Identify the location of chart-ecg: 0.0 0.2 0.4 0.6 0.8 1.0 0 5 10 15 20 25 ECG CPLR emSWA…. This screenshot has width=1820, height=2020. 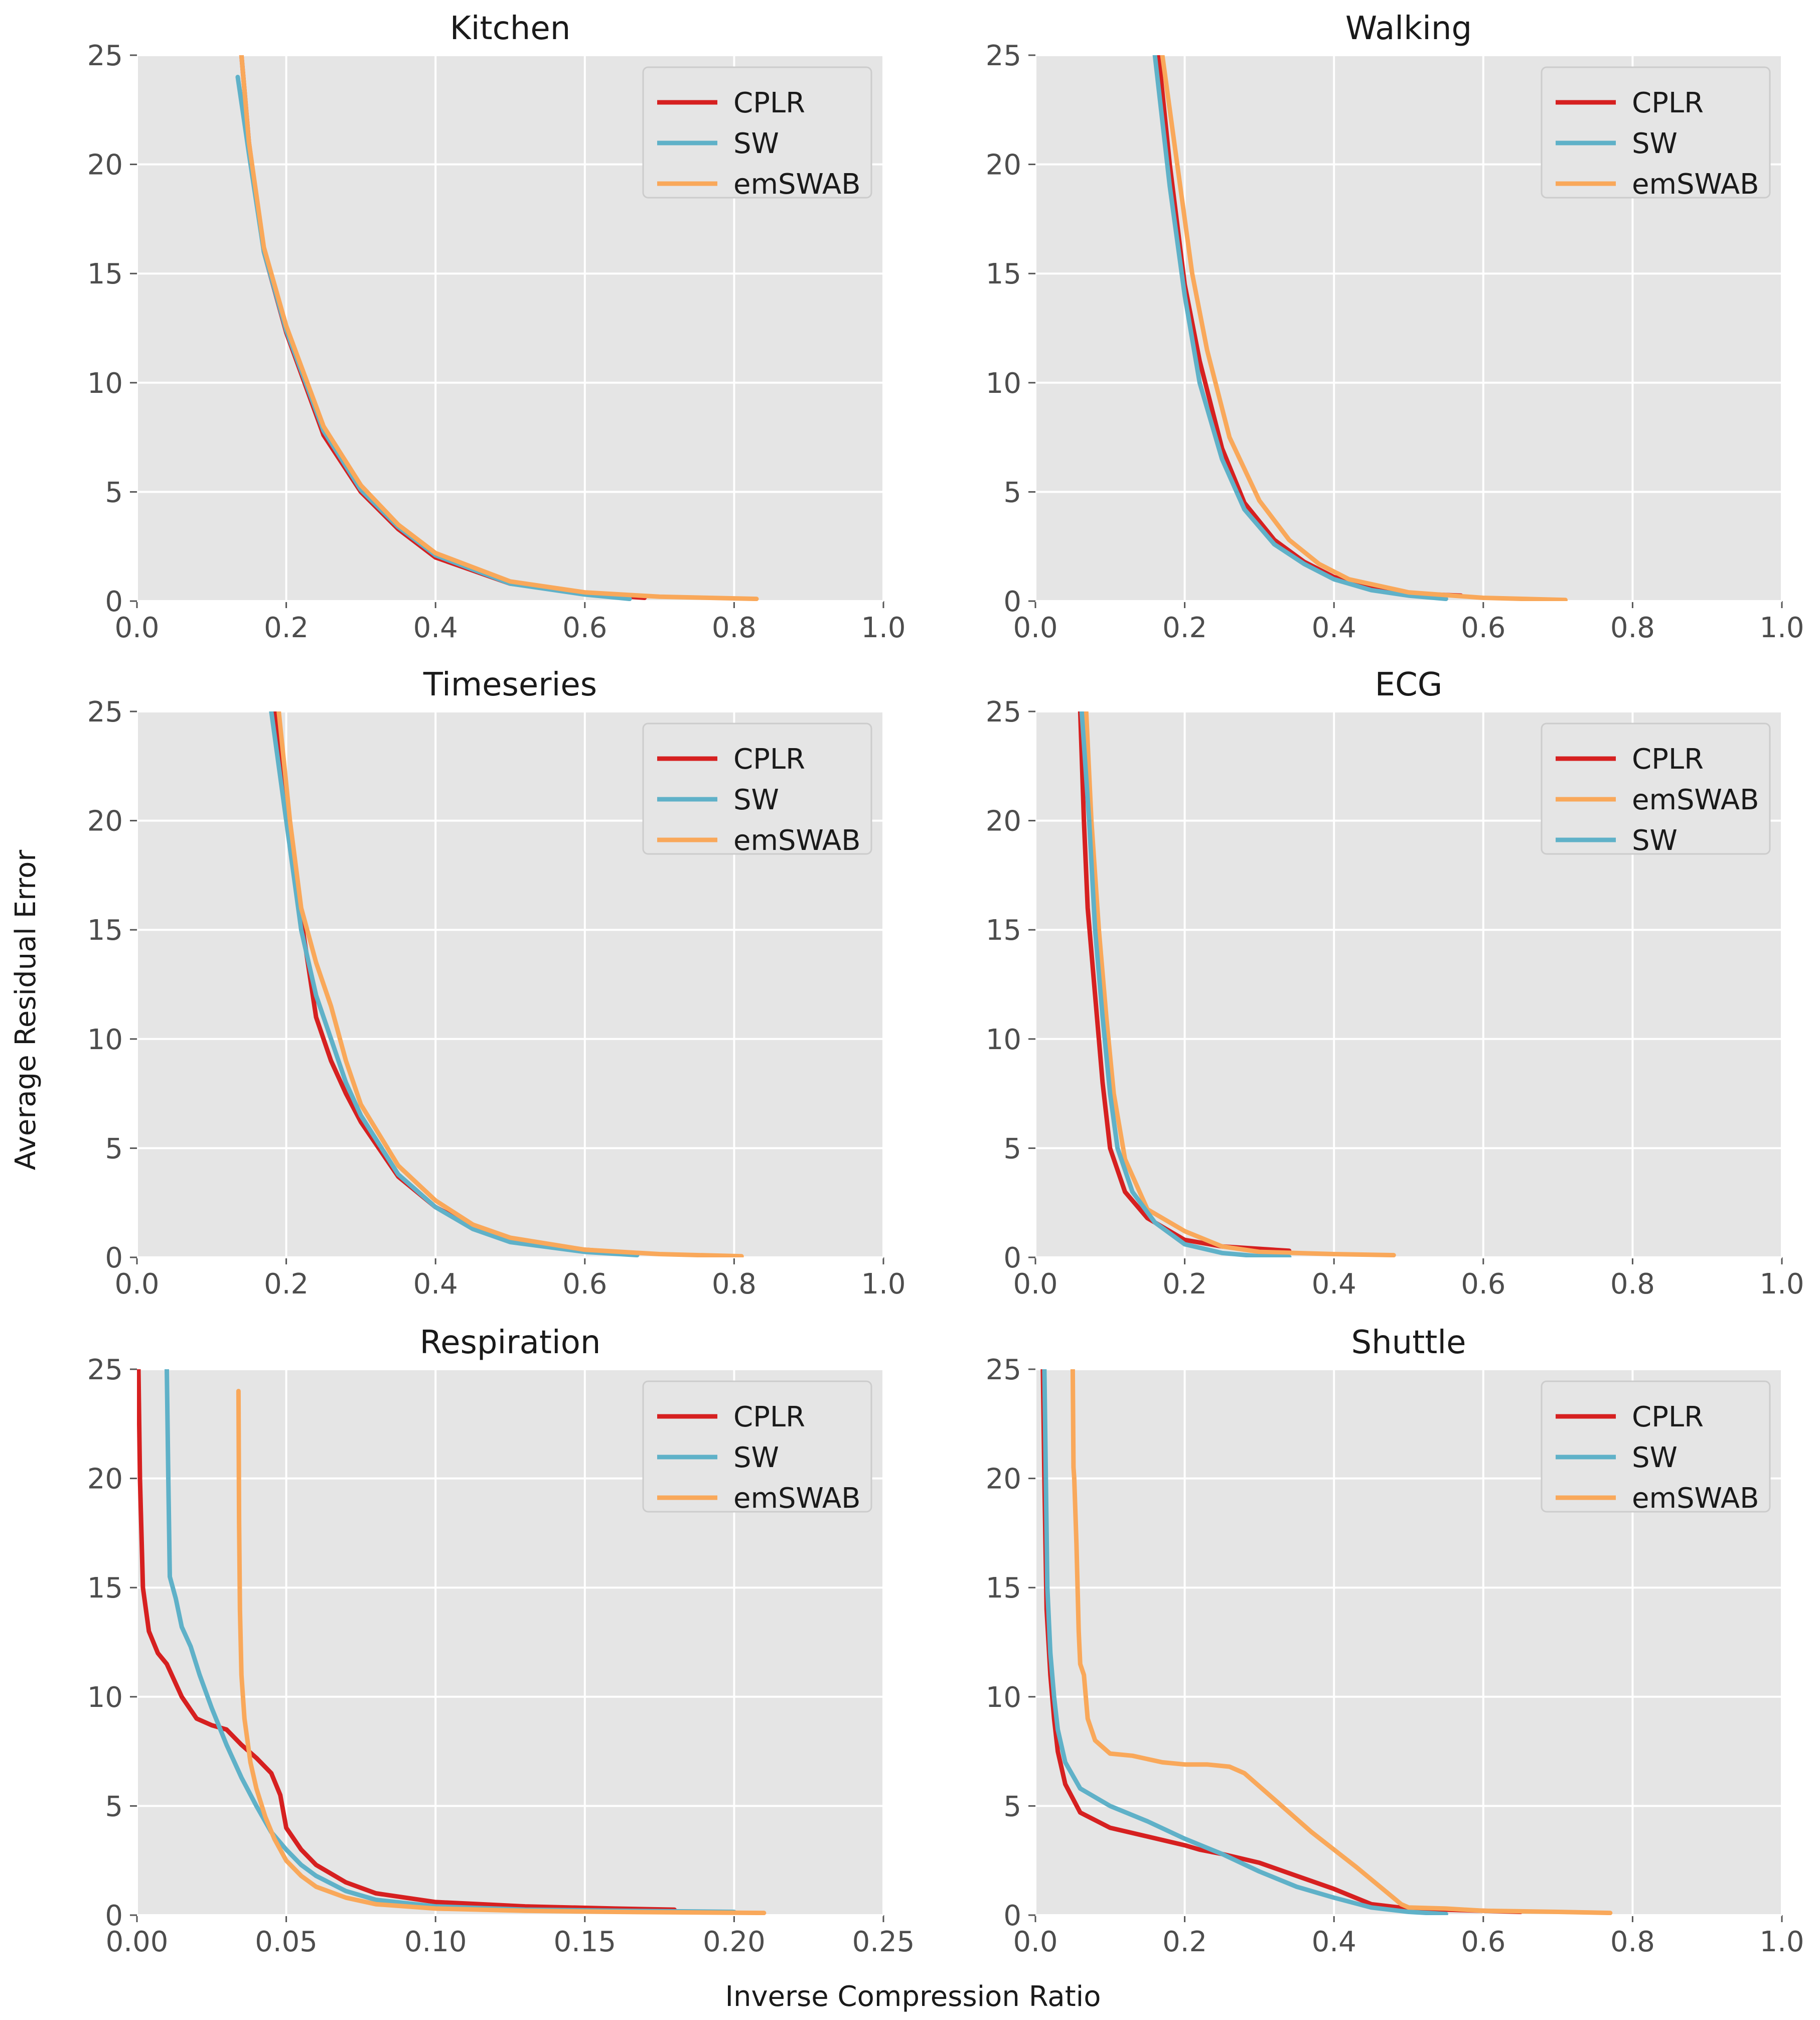
(1395, 983).